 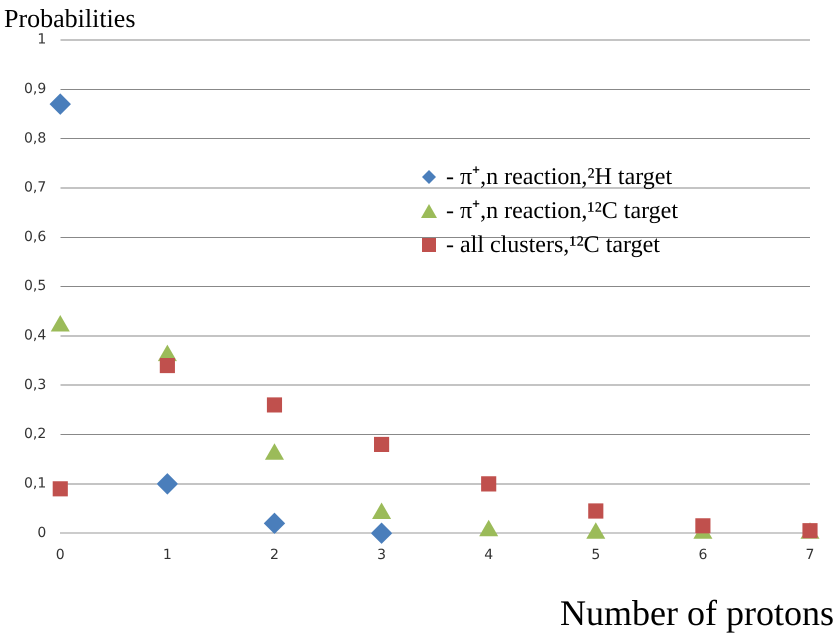 I want to click on legend-label: - π⁺,n reaction,¹²C target, so click(x=562, y=211).